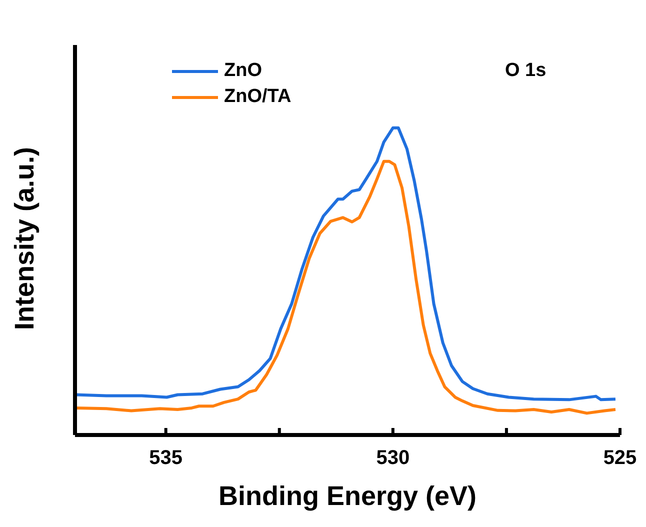 Image resolution: width=646 pixels, height=527 pixels. What do you see at coordinates (258, 97) in the screenshot?
I see `legend-label: ZnO/TA` at bounding box center [258, 97].